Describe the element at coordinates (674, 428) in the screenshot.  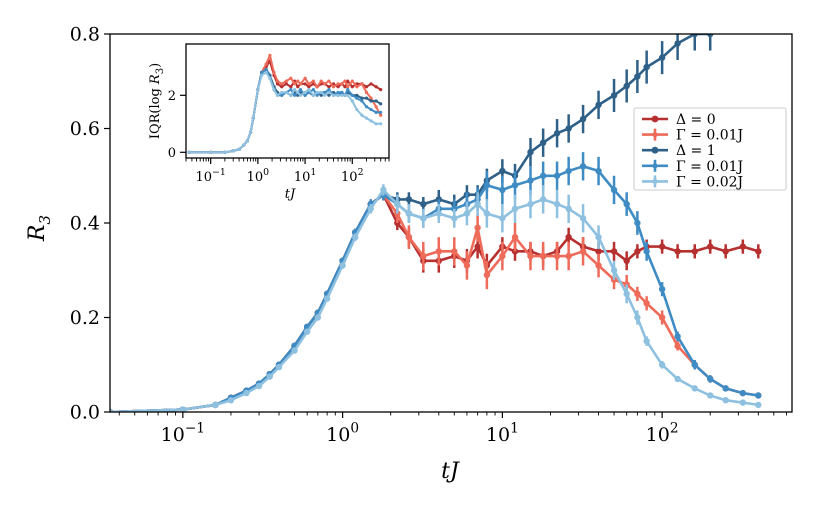
I see `main-x-tick-label-exponent: 2` at that location.